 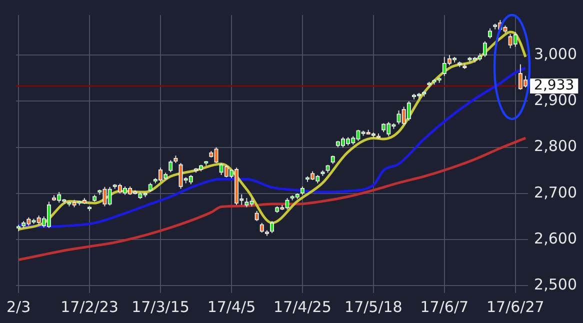 I want to click on x-tick-label: 17/6/27, so click(x=515, y=307).